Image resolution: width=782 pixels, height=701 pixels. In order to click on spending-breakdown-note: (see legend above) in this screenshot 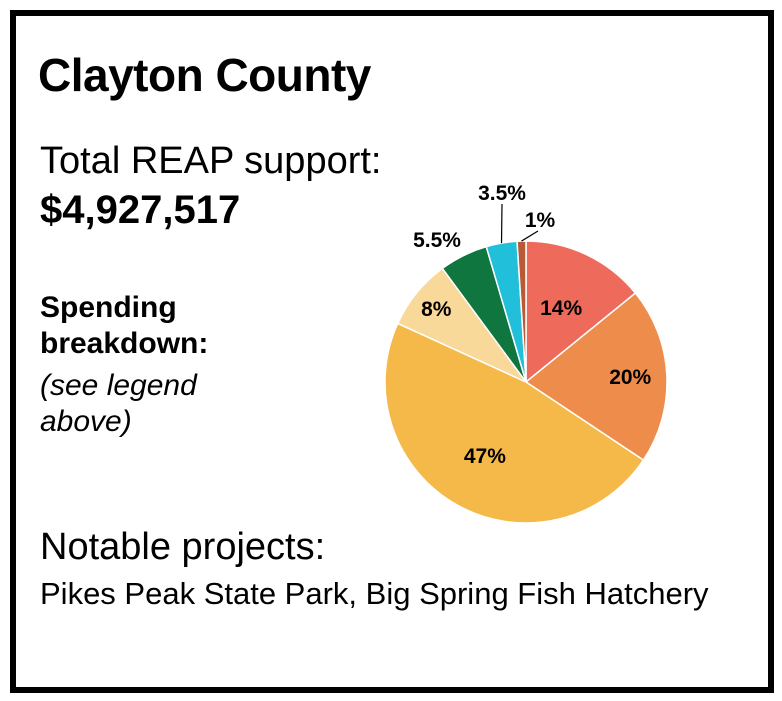, I will do `click(118, 403)`.